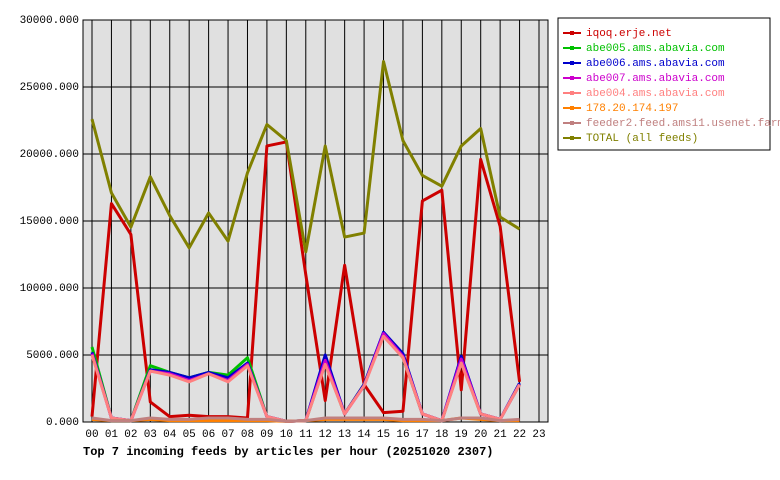 The width and height of the screenshot is (780, 480). Describe the element at coordinates (91, 435) in the screenshot. I see `x-tick-label: 00` at that location.